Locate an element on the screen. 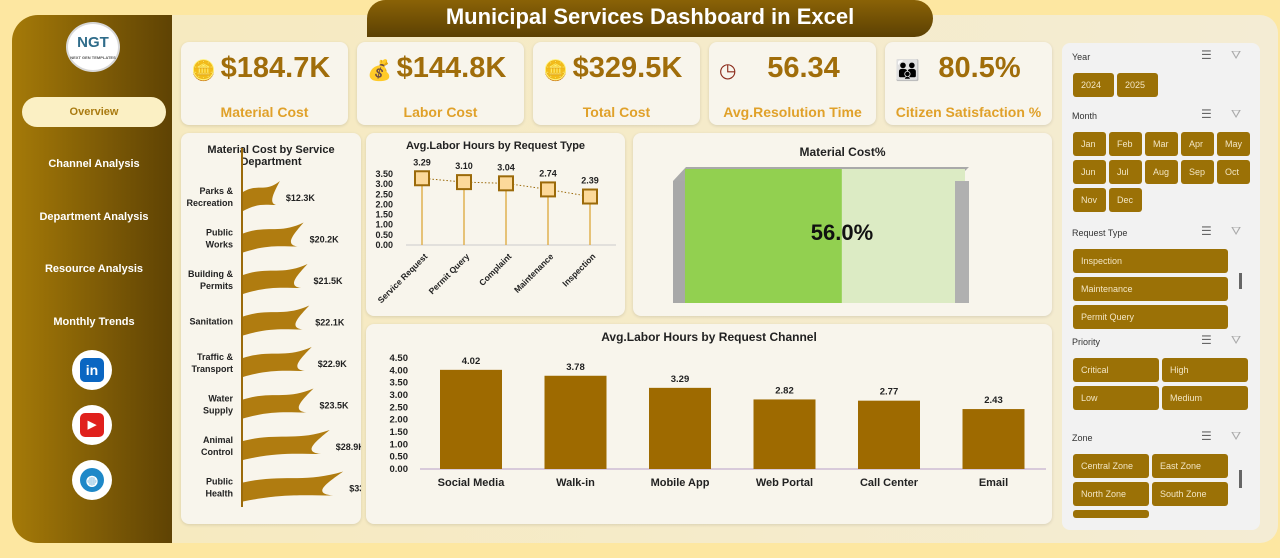  nav-overview: Overview is located at coordinates (94, 112).